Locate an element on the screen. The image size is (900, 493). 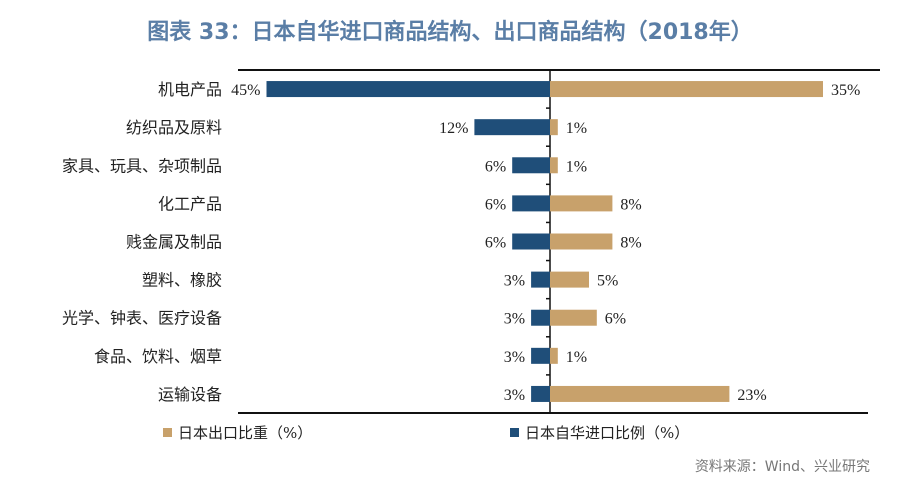
category-label: 家具、玩具、杂项制品 is located at coordinates (142, 165).